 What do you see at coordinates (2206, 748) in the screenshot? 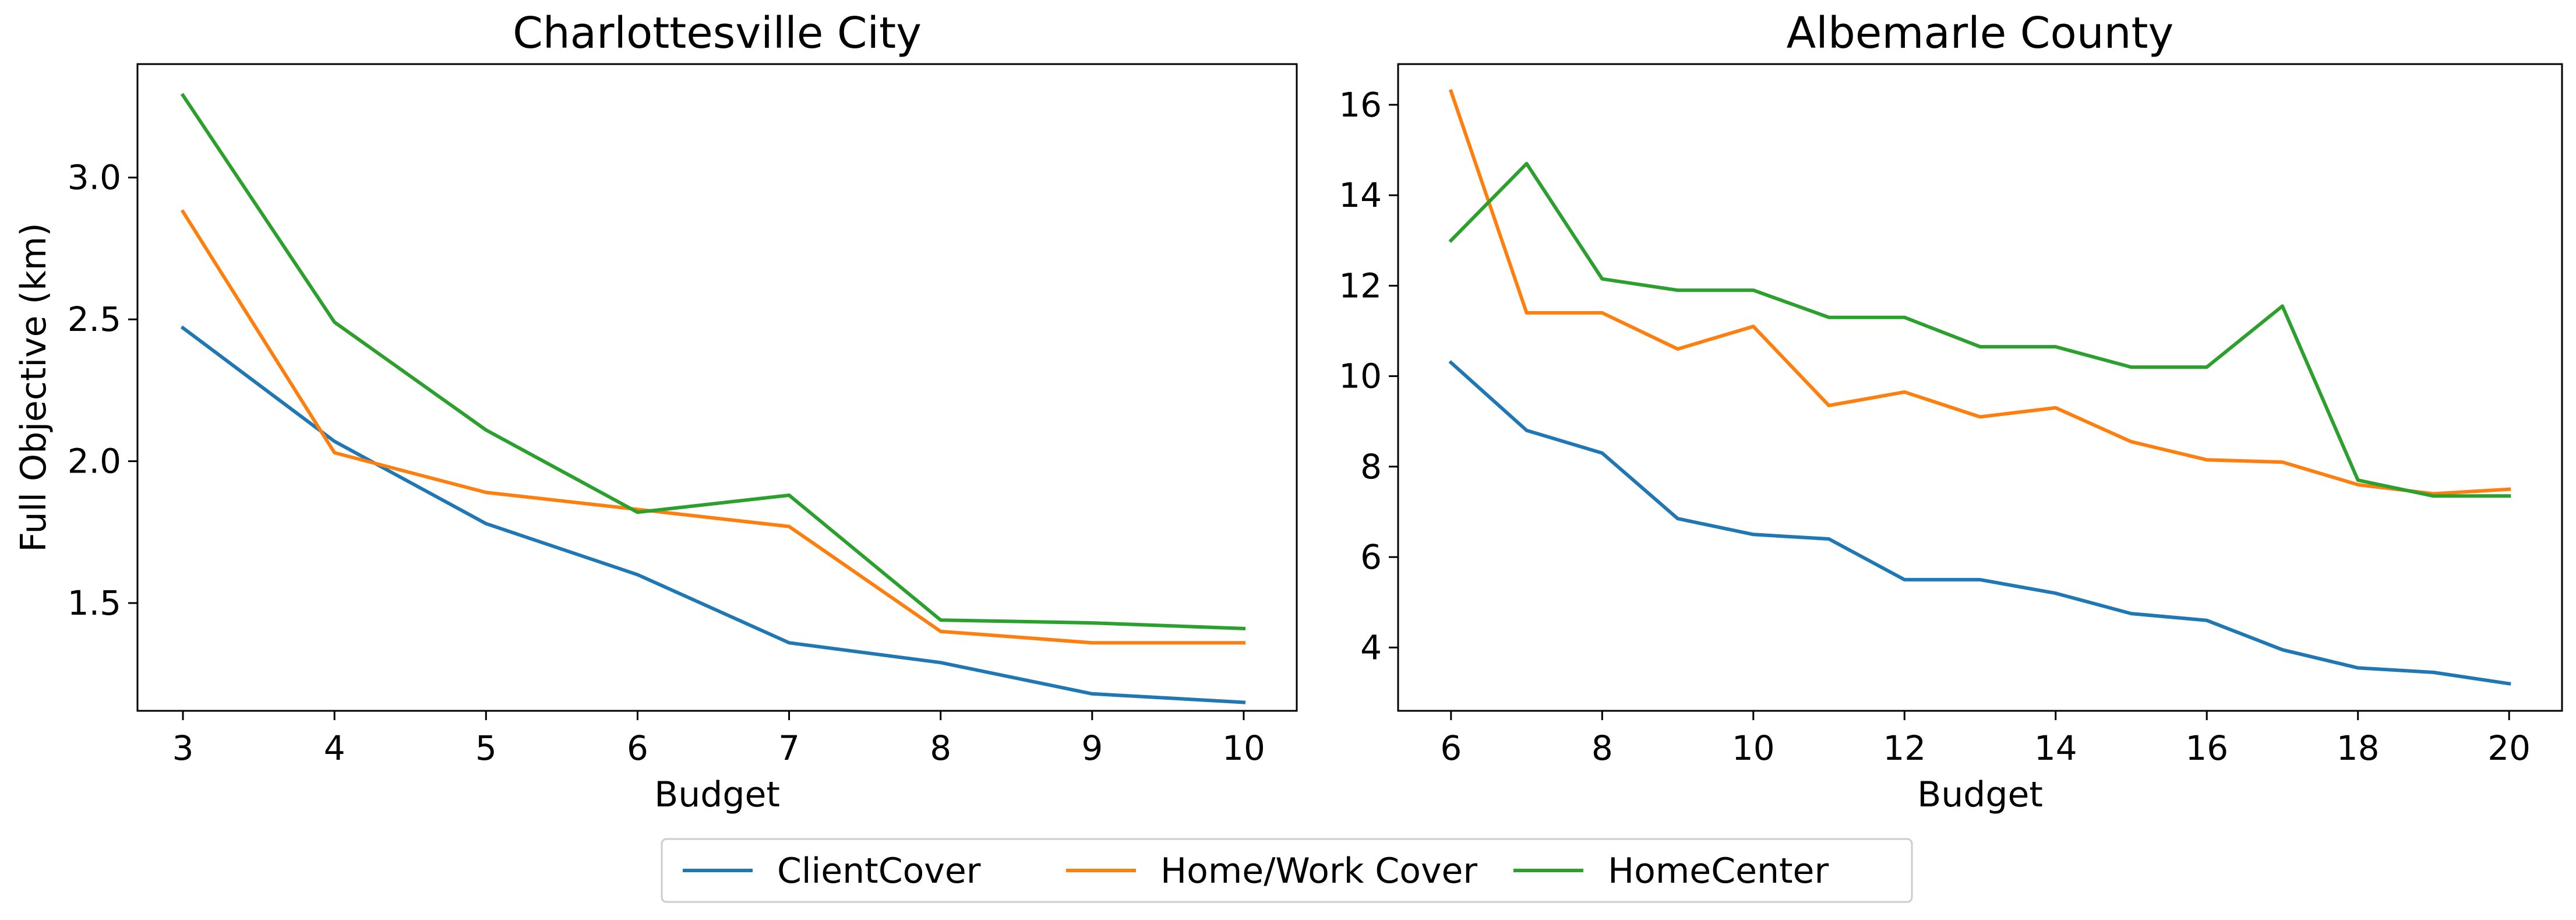
I see `panel-2-x-tick-label: 16` at bounding box center [2206, 748].